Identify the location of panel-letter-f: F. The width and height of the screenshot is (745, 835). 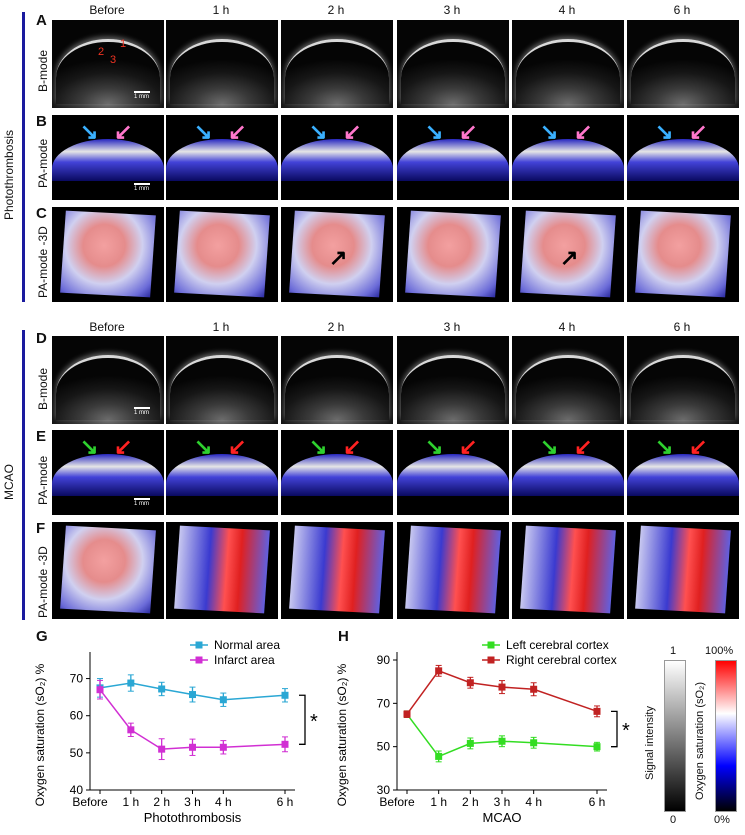
(41, 528).